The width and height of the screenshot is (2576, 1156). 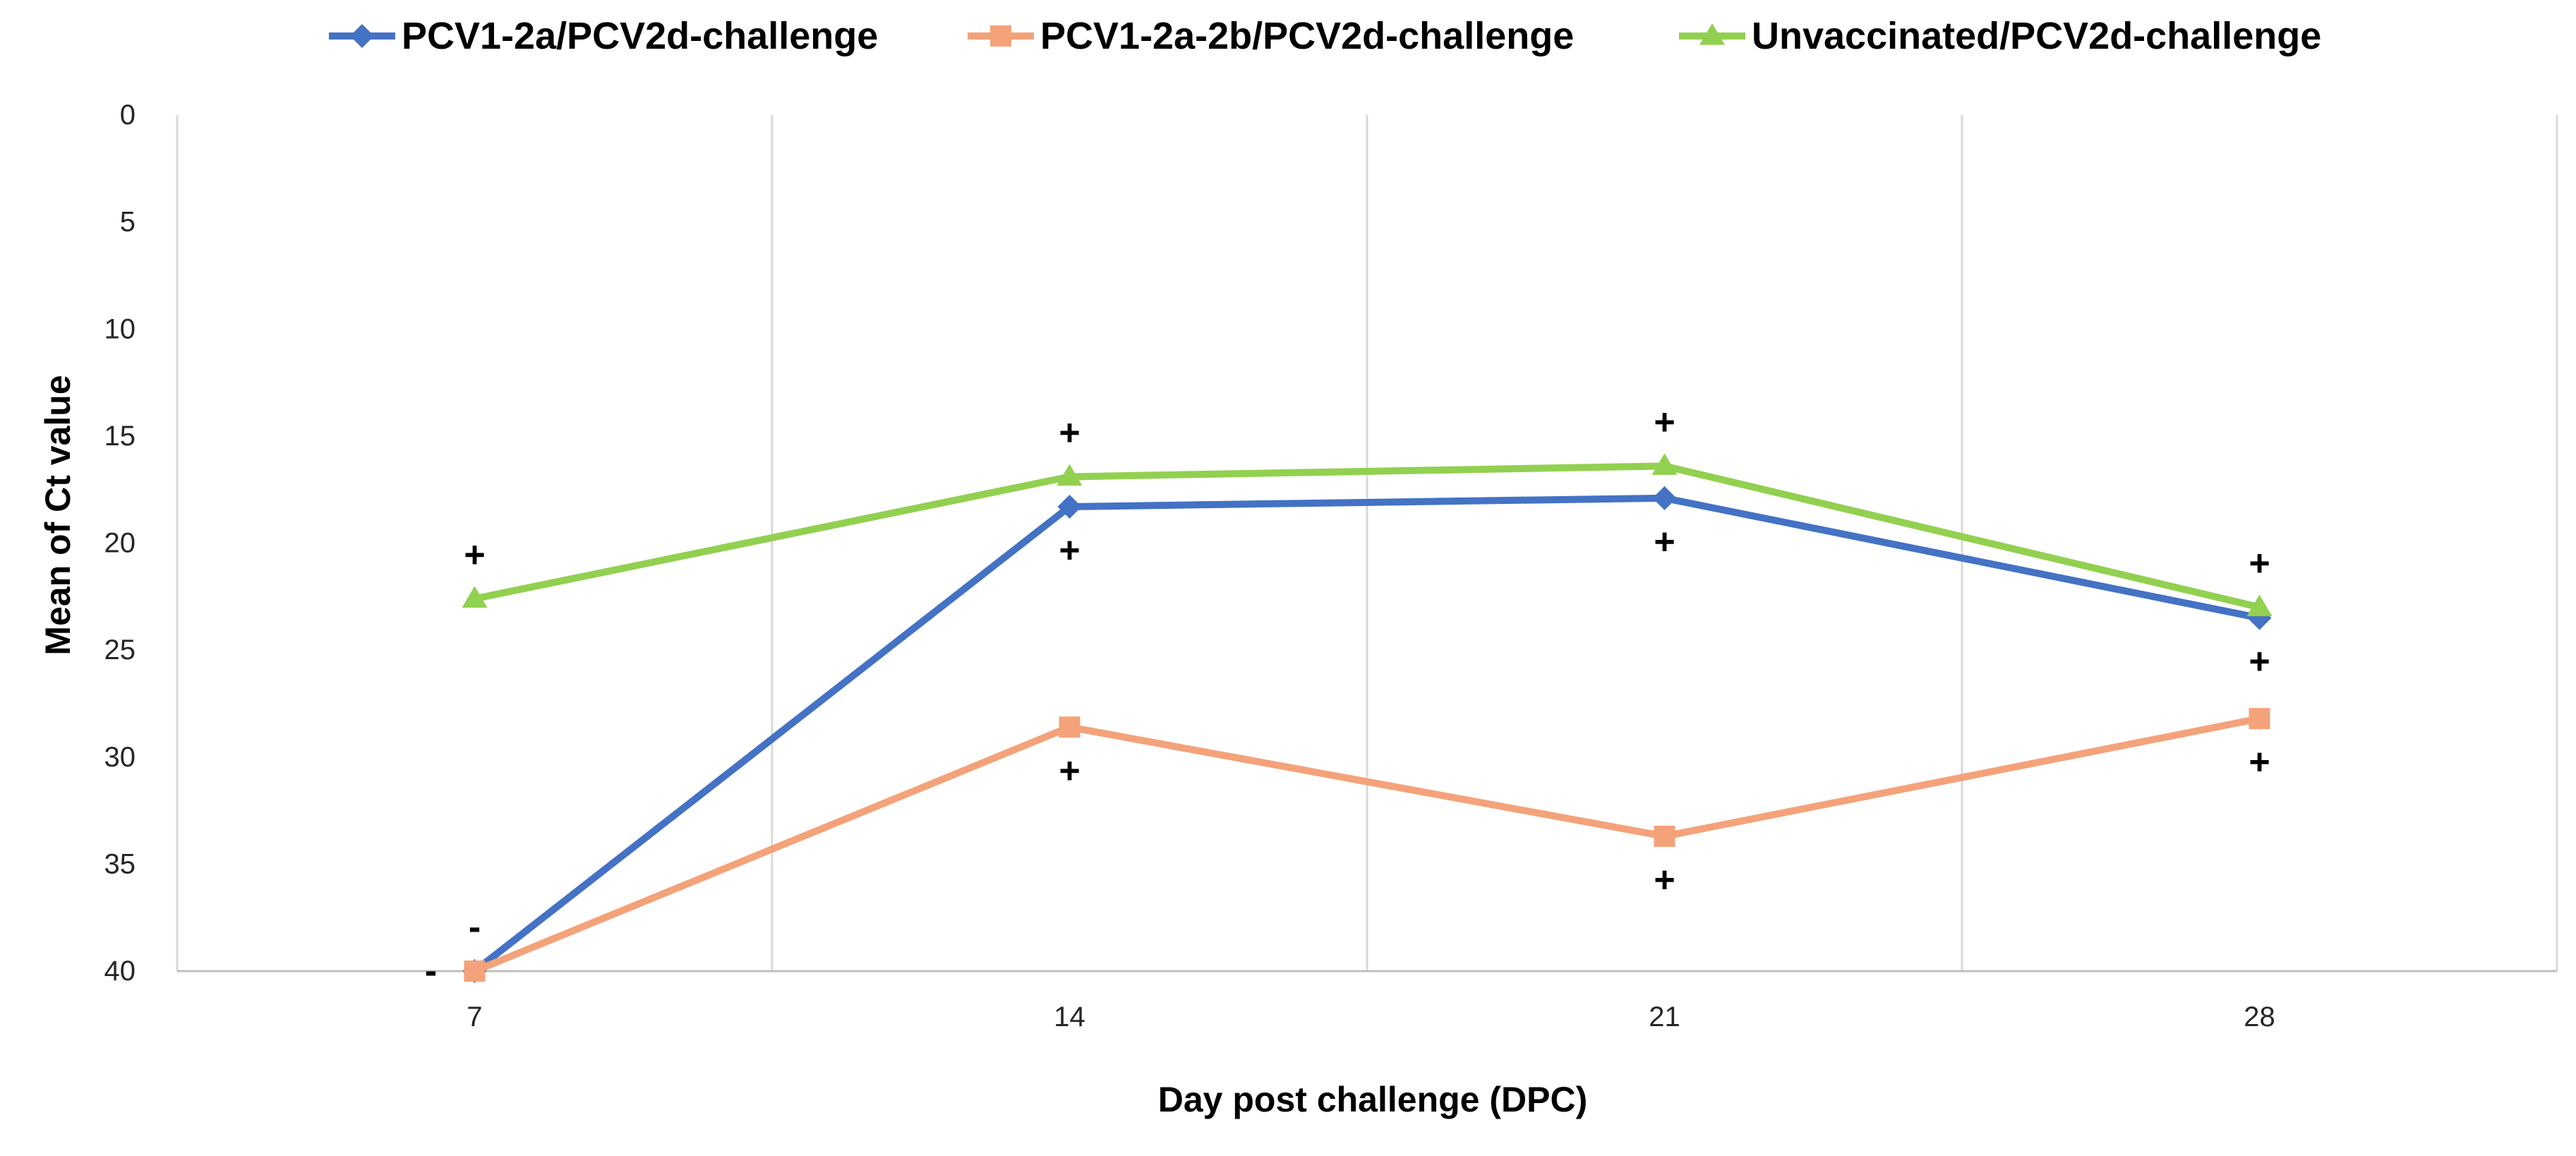 What do you see at coordinates (120, 328) in the screenshot?
I see `y-tick-label: 10` at bounding box center [120, 328].